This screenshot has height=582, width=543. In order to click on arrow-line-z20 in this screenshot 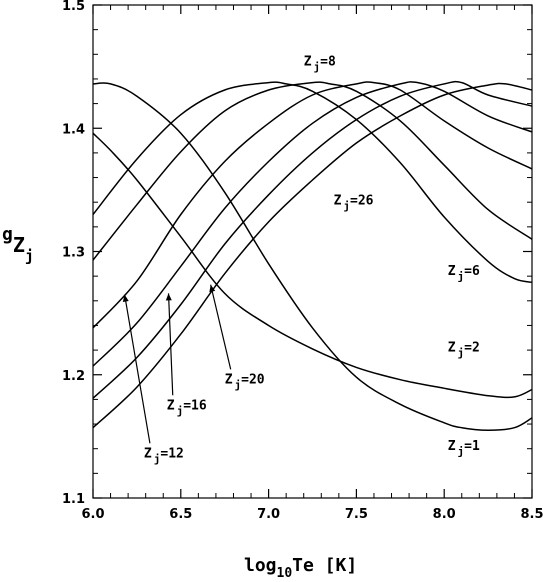, I will do `click(221, 327)`.